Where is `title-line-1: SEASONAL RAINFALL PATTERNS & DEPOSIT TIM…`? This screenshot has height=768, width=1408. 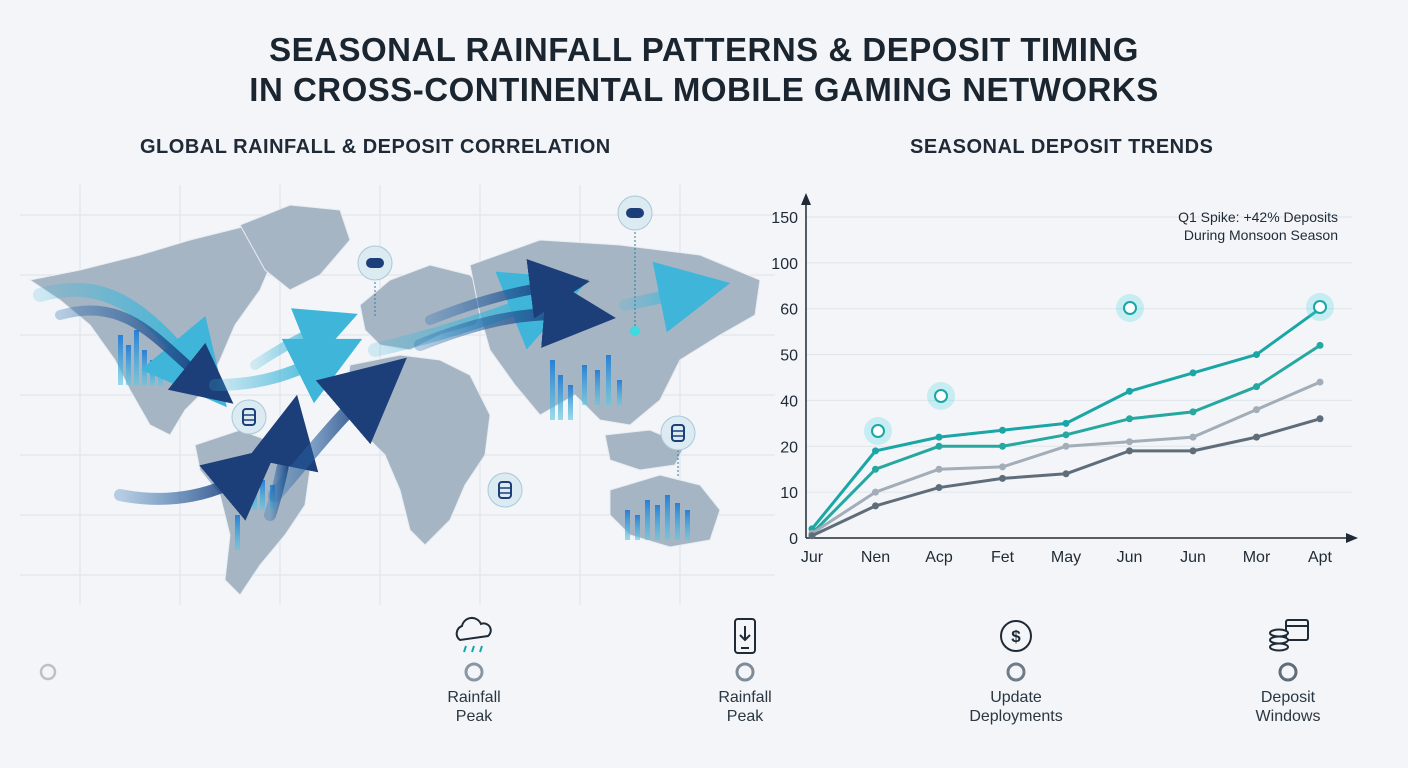 title-line-1: SEASONAL RAINFALL PATTERNS & DEPOSIT TIM… is located at coordinates (704, 49).